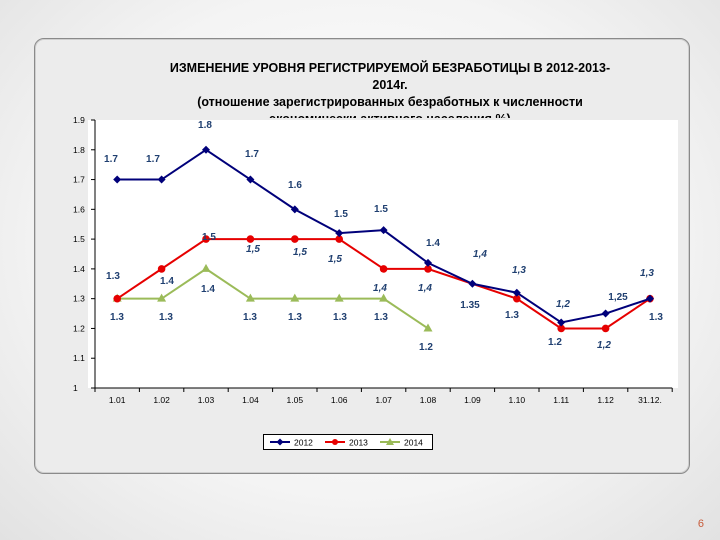  Describe the element at coordinates (339, 400) in the screenshot. I see `x-tick-label: 1.06` at that location.